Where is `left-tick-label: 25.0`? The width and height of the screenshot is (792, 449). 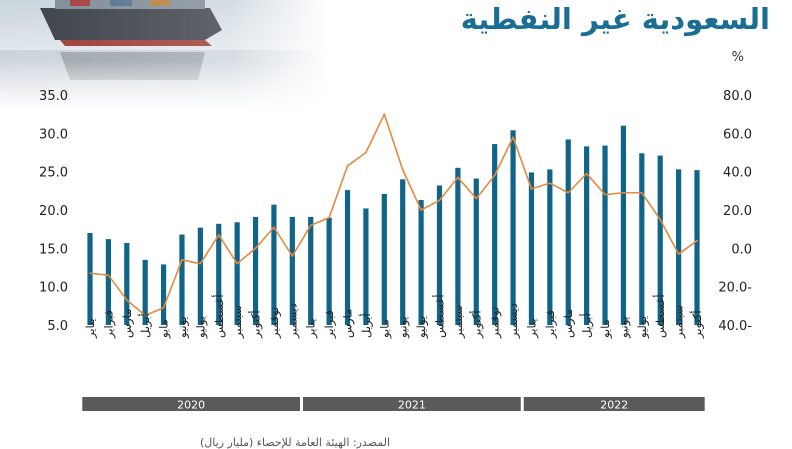 left-tick-label: 25.0 is located at coordinates (53, 173).